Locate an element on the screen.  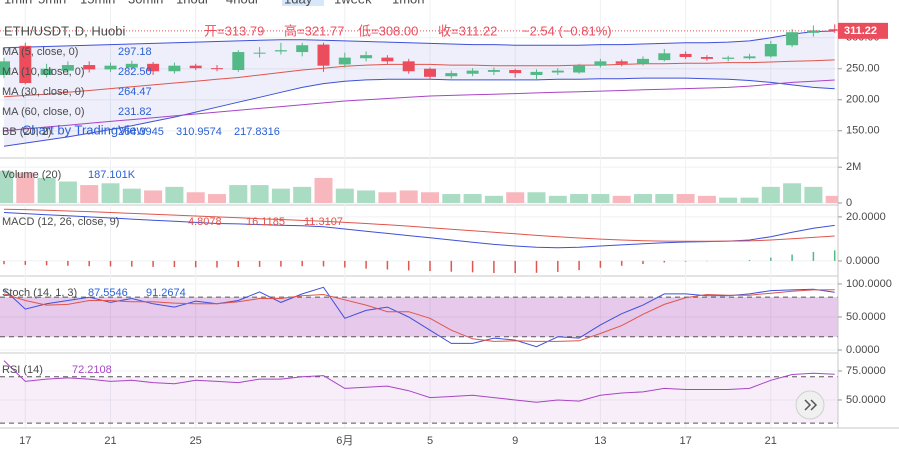
interval-button: 1week is located at coordinates (353, 3).